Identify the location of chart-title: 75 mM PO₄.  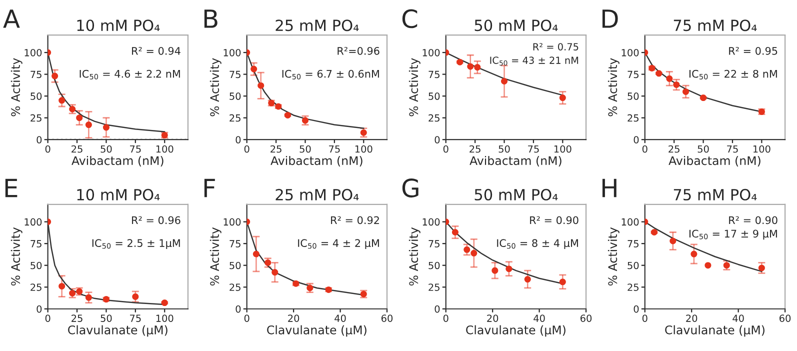
(715, 194).